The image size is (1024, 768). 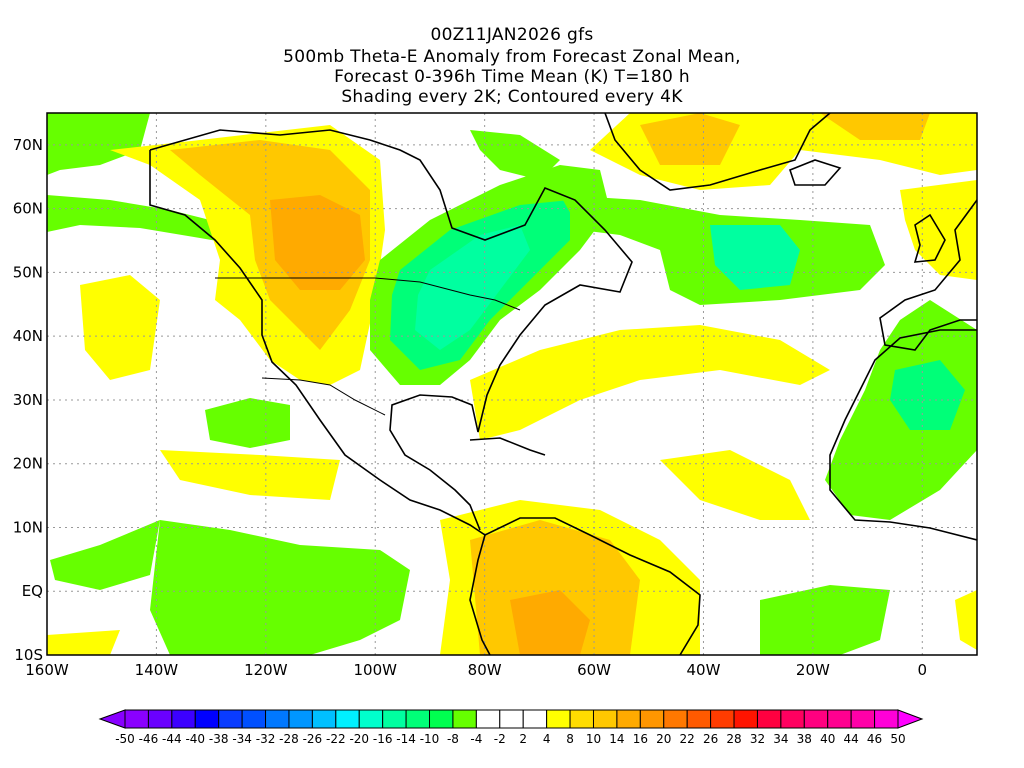 I want to click on colorbar-label: -44, so click(x=172, y=739).